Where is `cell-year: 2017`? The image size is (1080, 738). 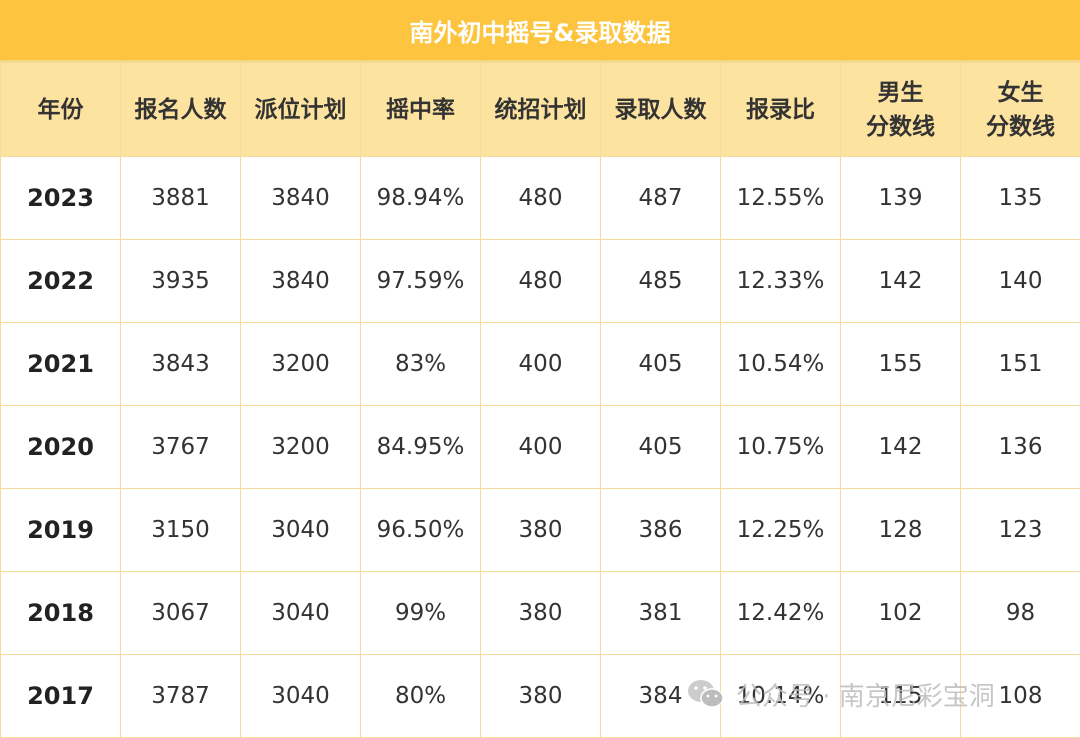
cell-year: 2017 is located at coordinates (61, 696).